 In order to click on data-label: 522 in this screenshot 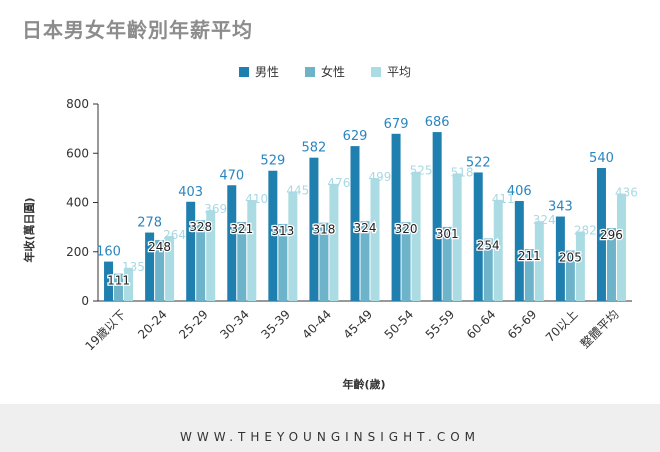, I will do `click(478, 162)`.